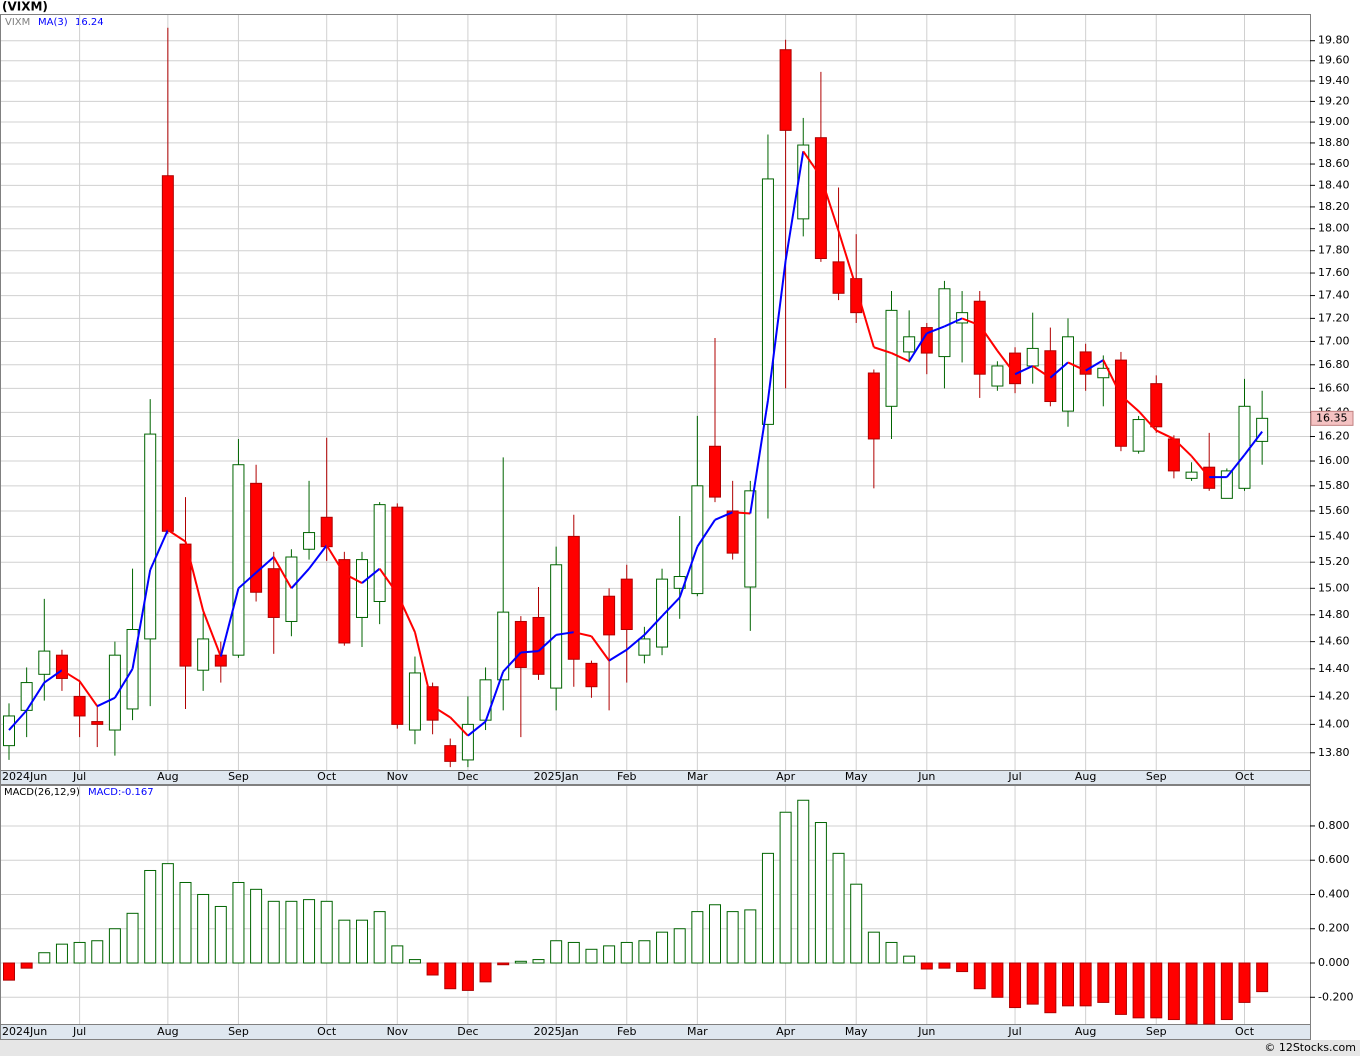 The image size is (1360, 1056). What do you see at coordinates (1334, 587) in the screenshot?
I see `y-tick-label: 15.00` at bounding box center [1334, 587].